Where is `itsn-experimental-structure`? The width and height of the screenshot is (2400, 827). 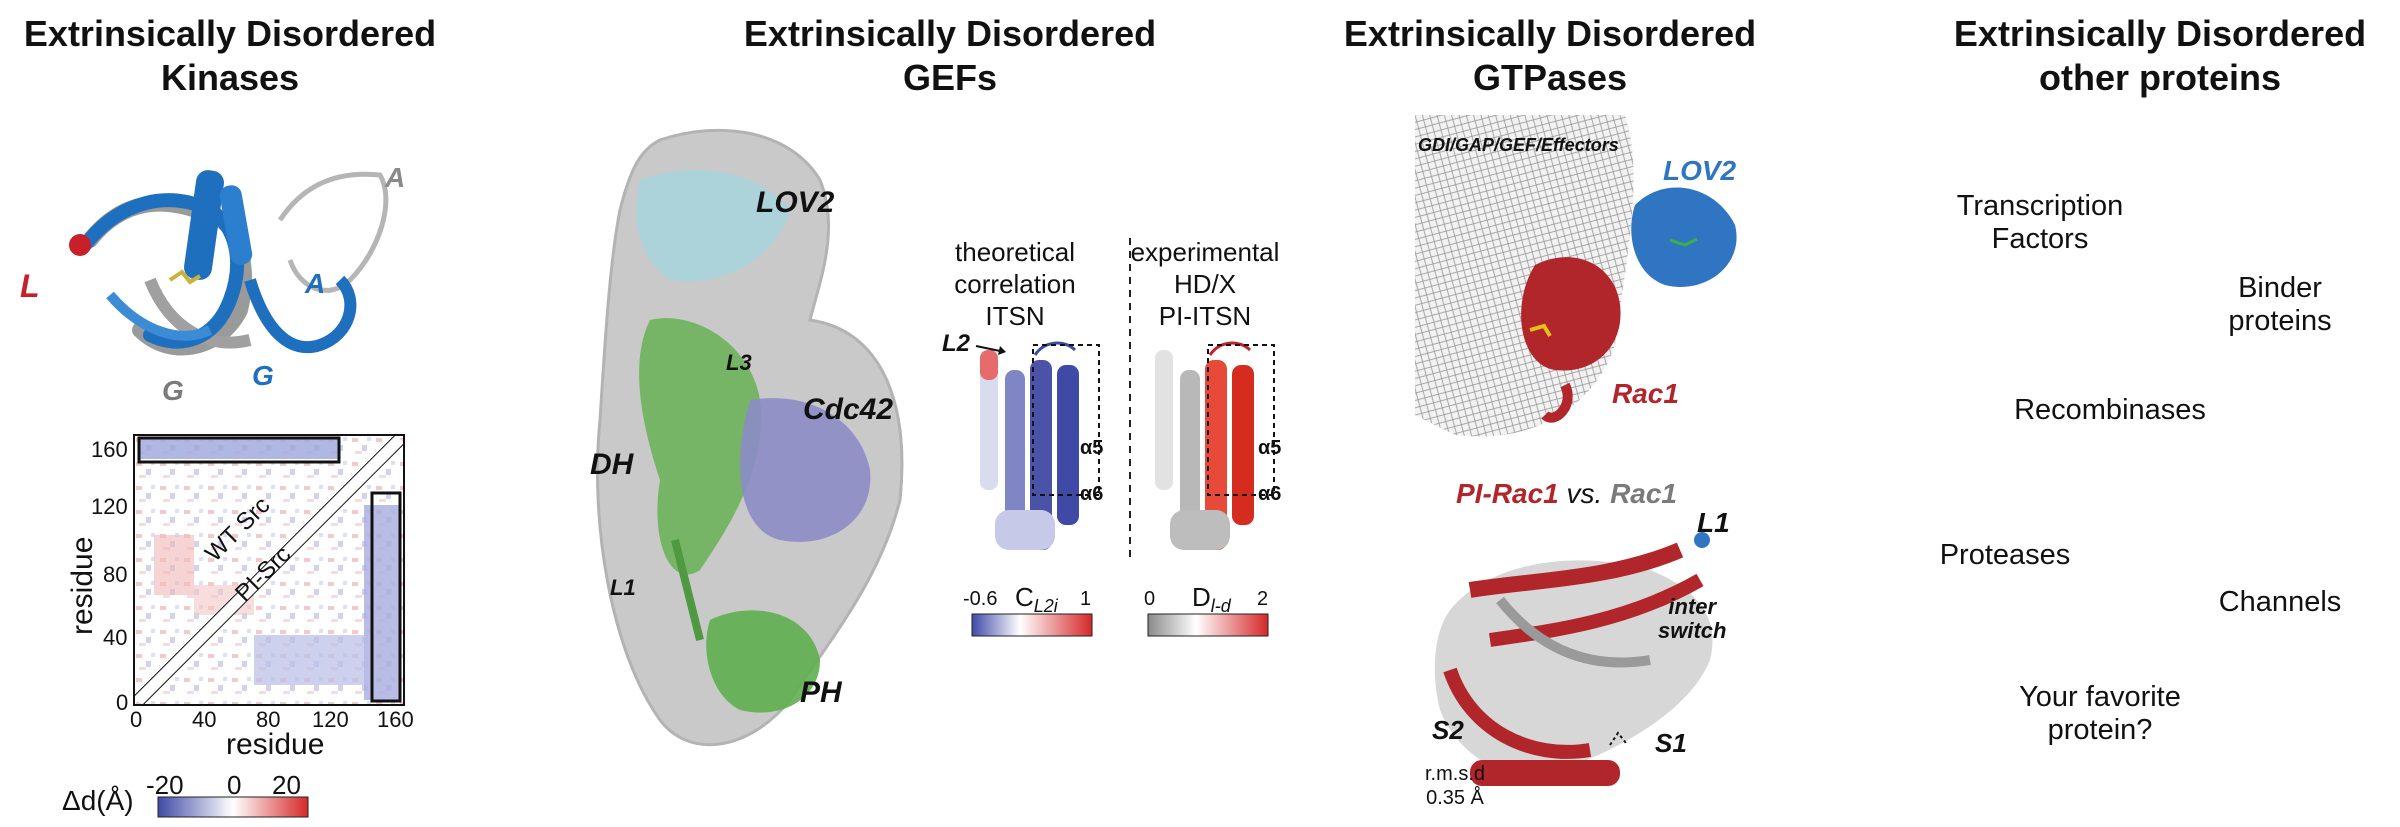
itsn-experimental-structure is located at coordinates (1215, 445).